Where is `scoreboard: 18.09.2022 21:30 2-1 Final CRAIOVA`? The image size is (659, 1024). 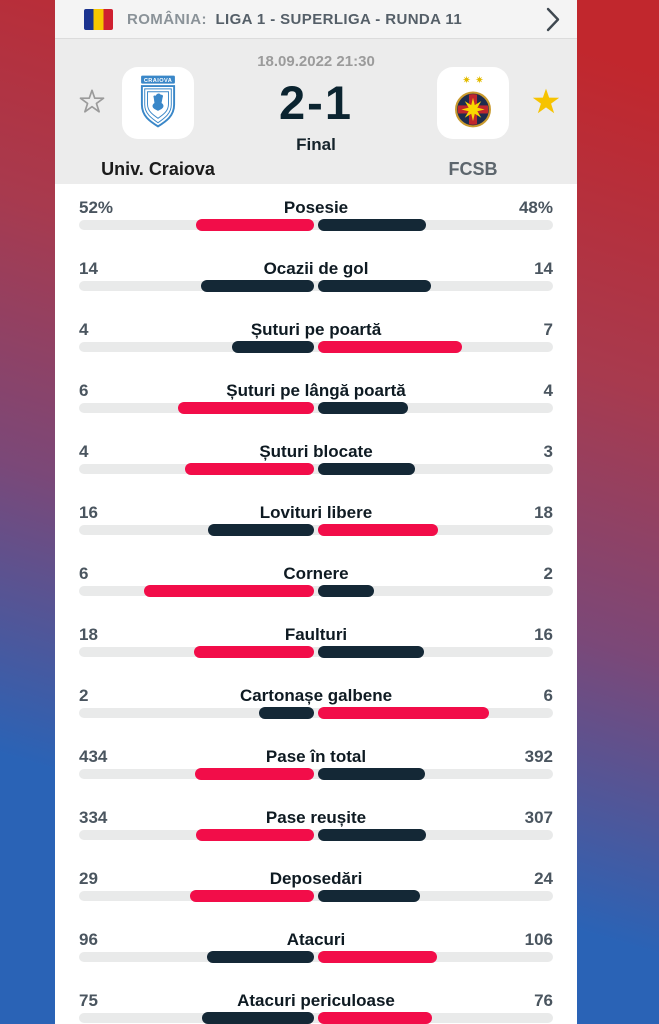
scoreboard: 18.09.2022 21:30 2-1 Final CRAIOVA is located at coordinates (316, 111).